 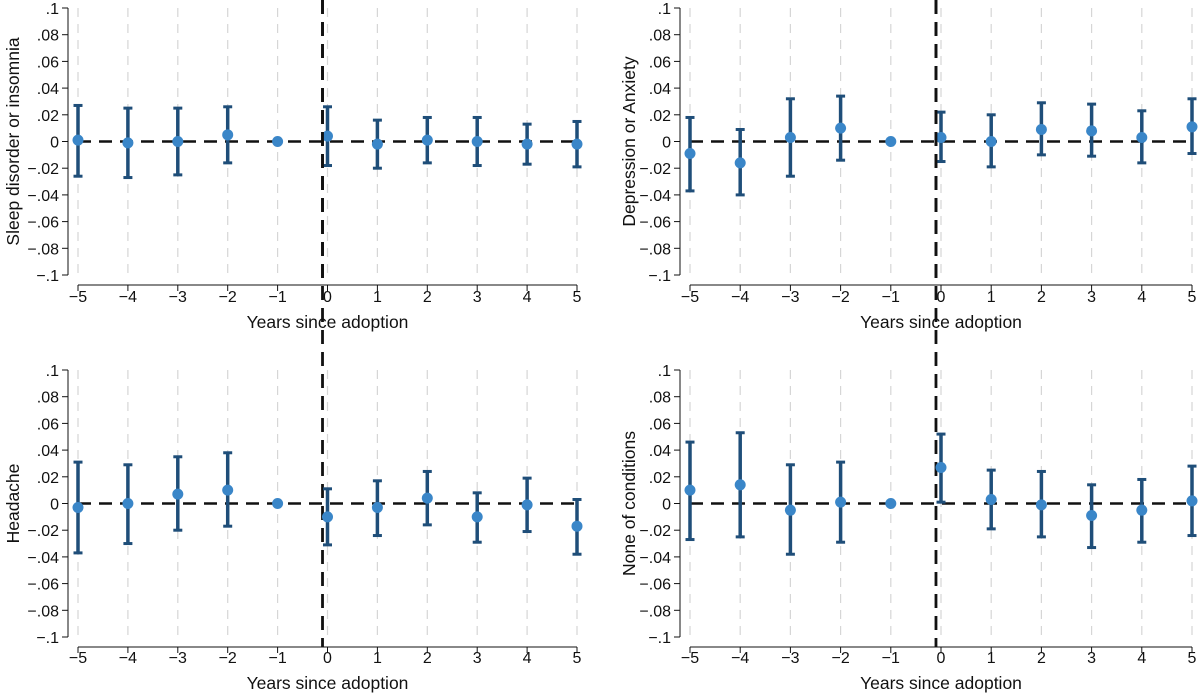 I want to click on y-axis-title: Depression or Anxiety, so click(x=629, y=141).